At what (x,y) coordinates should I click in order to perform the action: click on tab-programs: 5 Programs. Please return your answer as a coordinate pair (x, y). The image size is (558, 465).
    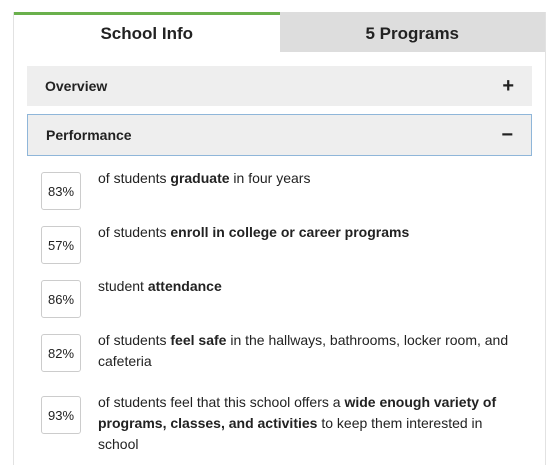
    Looking at the image, I should click on (412, 32).